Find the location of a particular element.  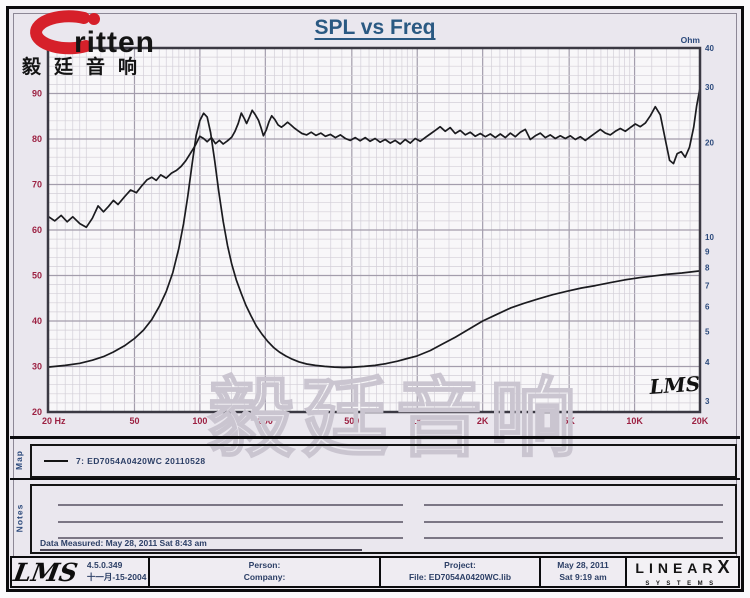

linearx-systems-text: SYSTEMS is located at coordinates (682, 584).